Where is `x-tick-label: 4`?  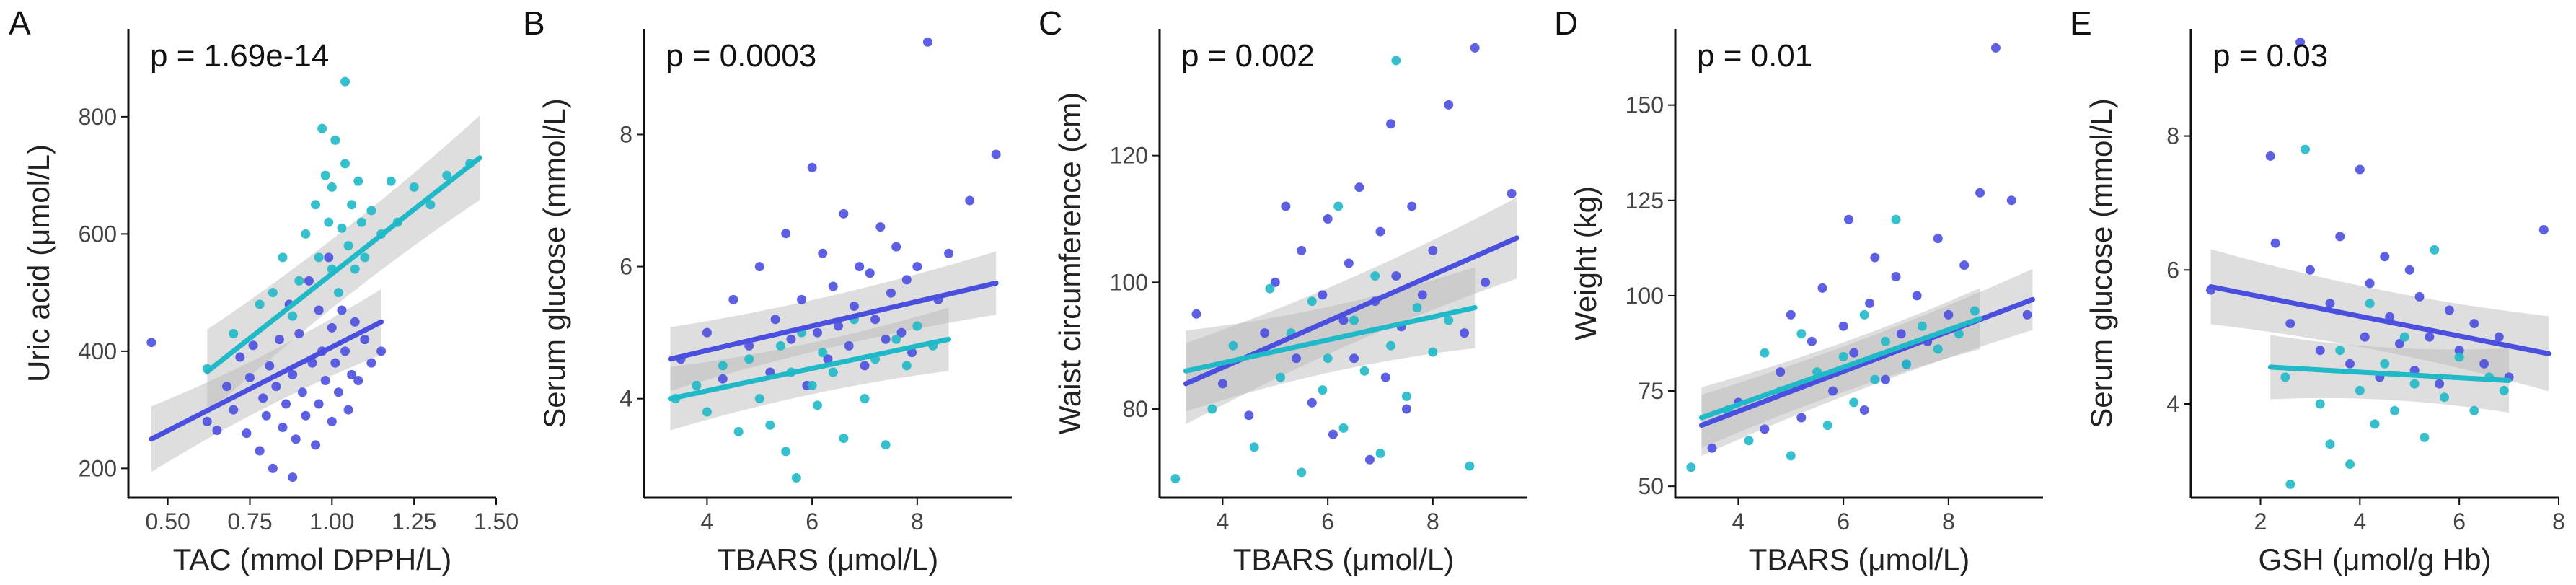
x-tick-label: 4 is located at coordinates (1223, 522).